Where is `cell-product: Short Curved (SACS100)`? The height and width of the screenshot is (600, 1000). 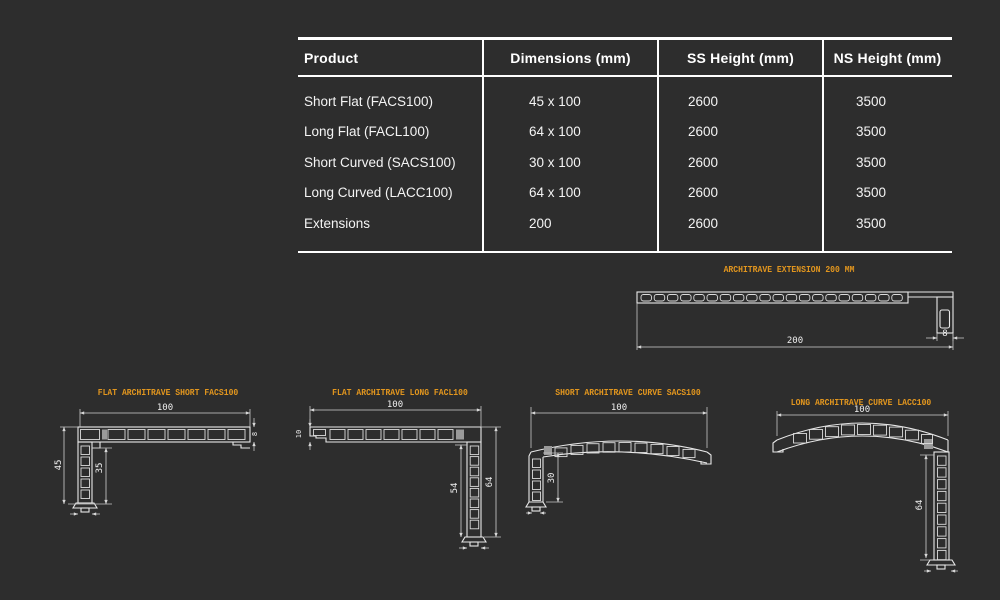 cell-product: Short Curved (SACS100) is located at coordinates (380, 162).